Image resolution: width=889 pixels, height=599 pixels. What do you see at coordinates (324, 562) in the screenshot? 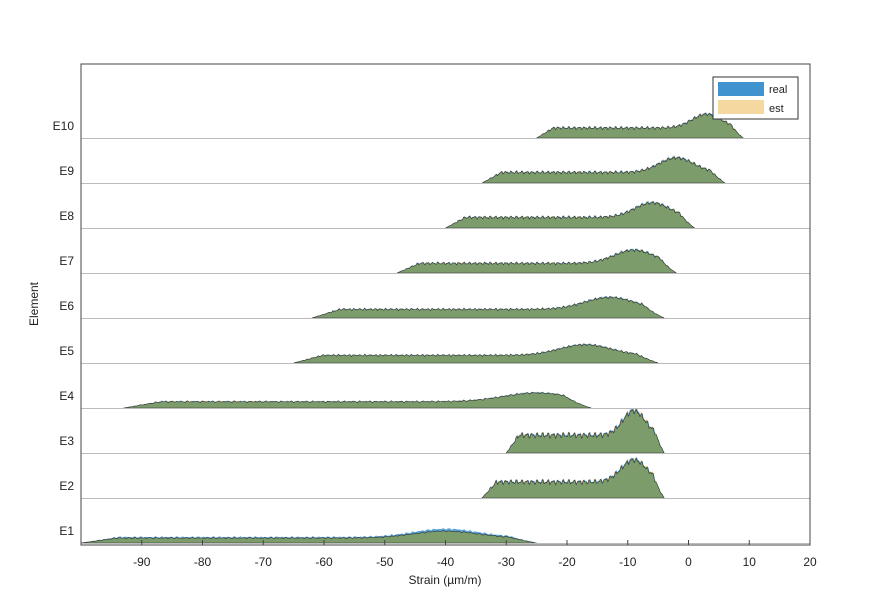
I see `x-tick-label: -60` at bounding box center [324, 562].